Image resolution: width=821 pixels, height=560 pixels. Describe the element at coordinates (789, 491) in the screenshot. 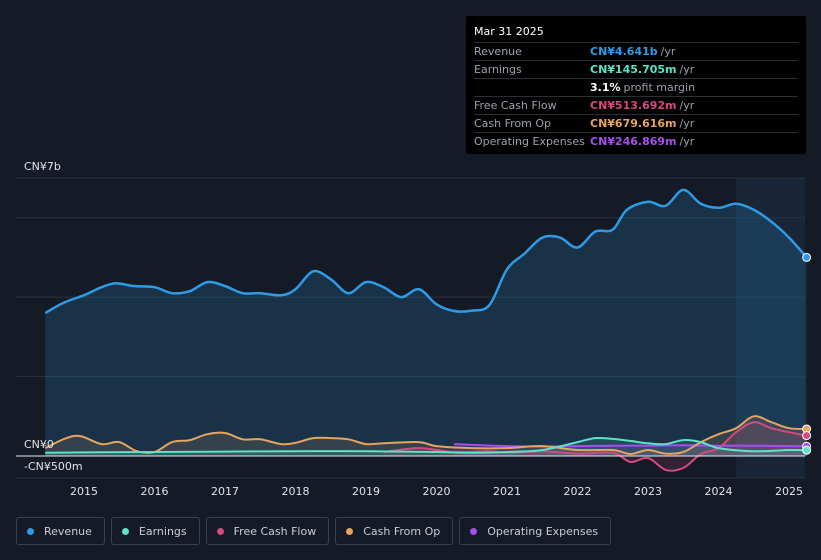

I see `x-tick-label: 2025` at that location.